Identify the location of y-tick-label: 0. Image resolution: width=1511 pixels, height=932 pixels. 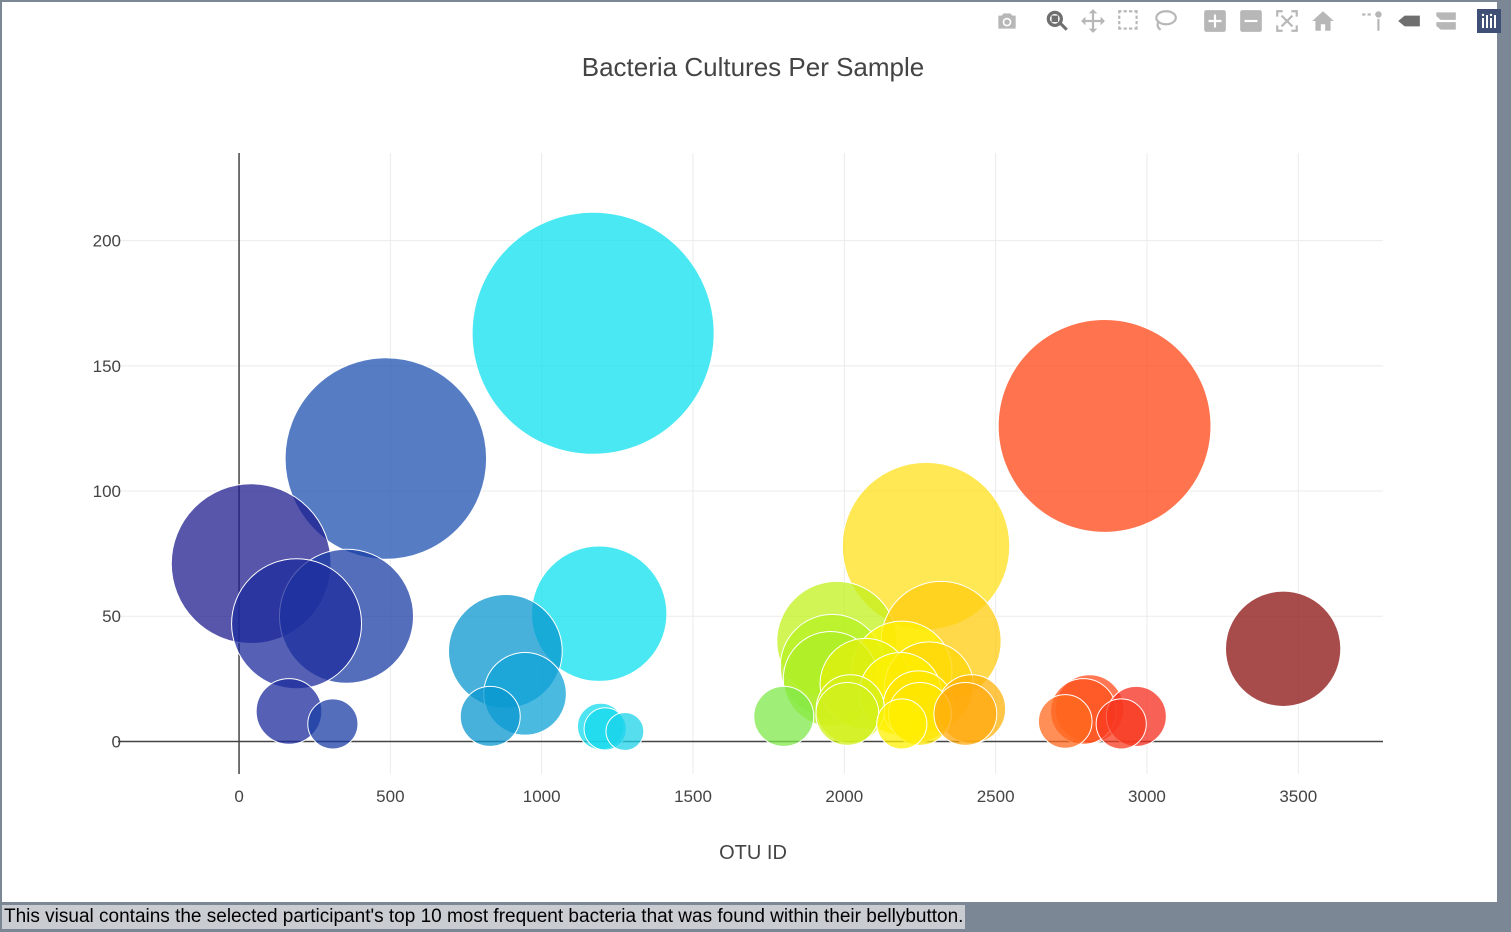
(116, 741).